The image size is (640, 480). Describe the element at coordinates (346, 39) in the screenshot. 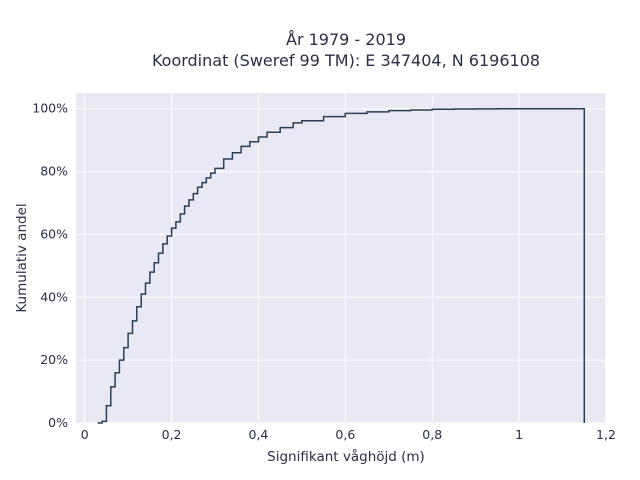

I see `chart-title-line-1: År 1979 - 2019` at that location.